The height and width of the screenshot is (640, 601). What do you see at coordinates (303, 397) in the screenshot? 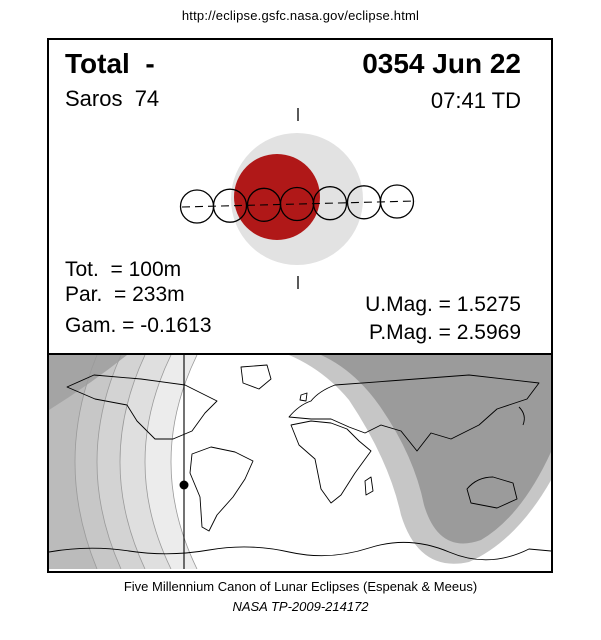
I see `british-isles-outline` at bounding box center [303, 397].